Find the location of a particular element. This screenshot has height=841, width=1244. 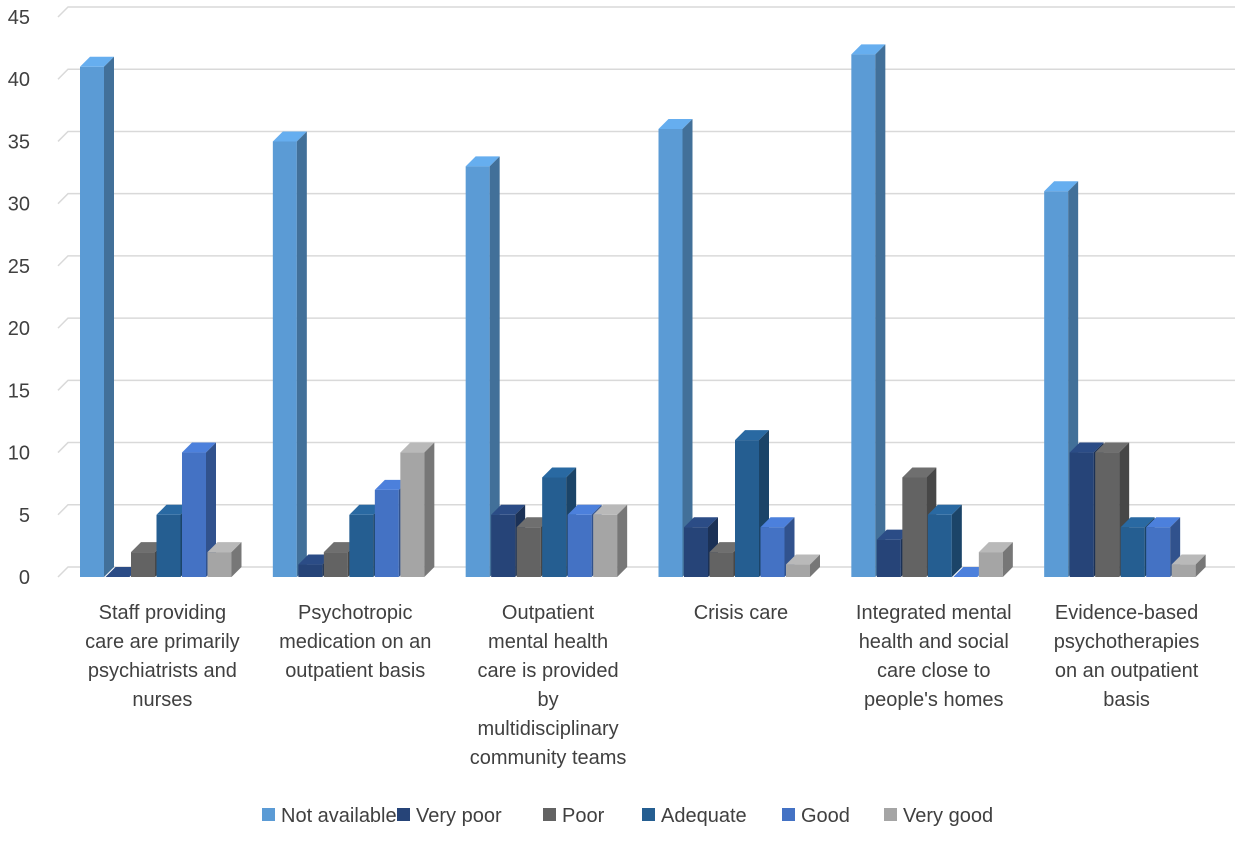

legend-item: Poor is located at coordinates (574, 816).